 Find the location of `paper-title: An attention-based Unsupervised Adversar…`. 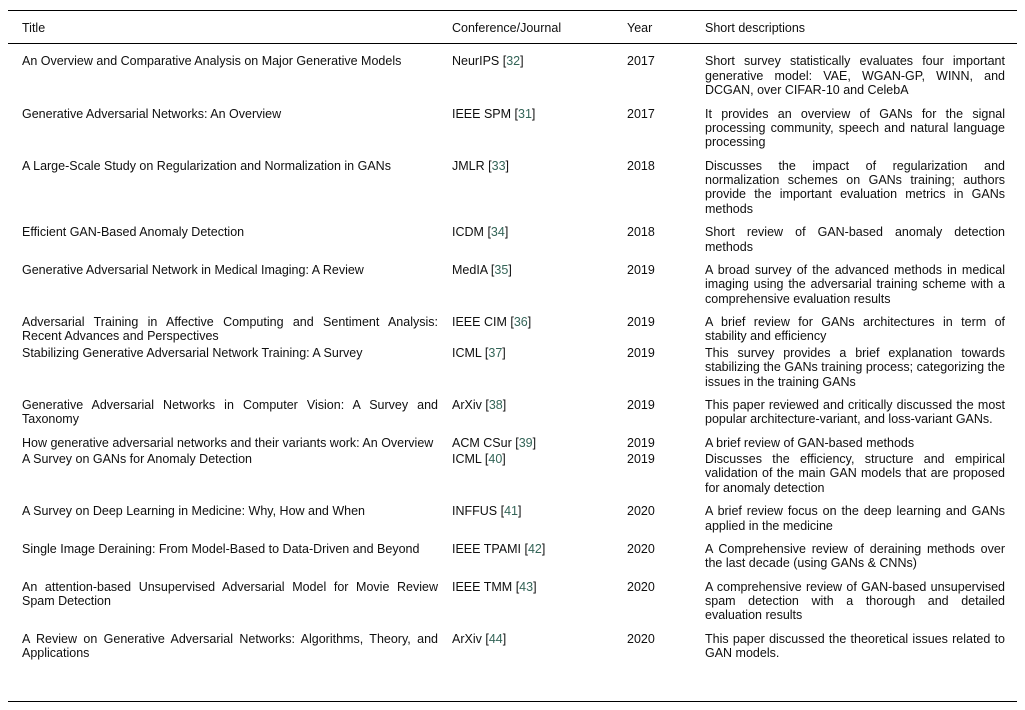

paper-title: An attention-based Unsupervised Adversar… is located at coordinates (230, 593).